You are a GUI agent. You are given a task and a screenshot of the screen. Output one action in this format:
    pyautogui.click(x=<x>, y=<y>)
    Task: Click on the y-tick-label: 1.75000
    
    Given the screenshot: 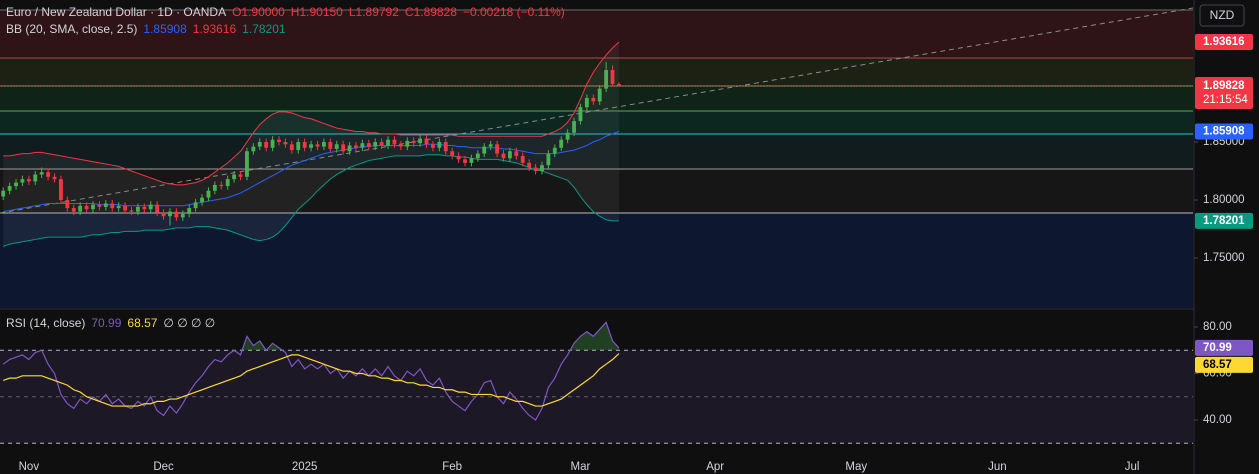 What is the action you would take?
    pyautogui.click(x=1224, y=258)
    